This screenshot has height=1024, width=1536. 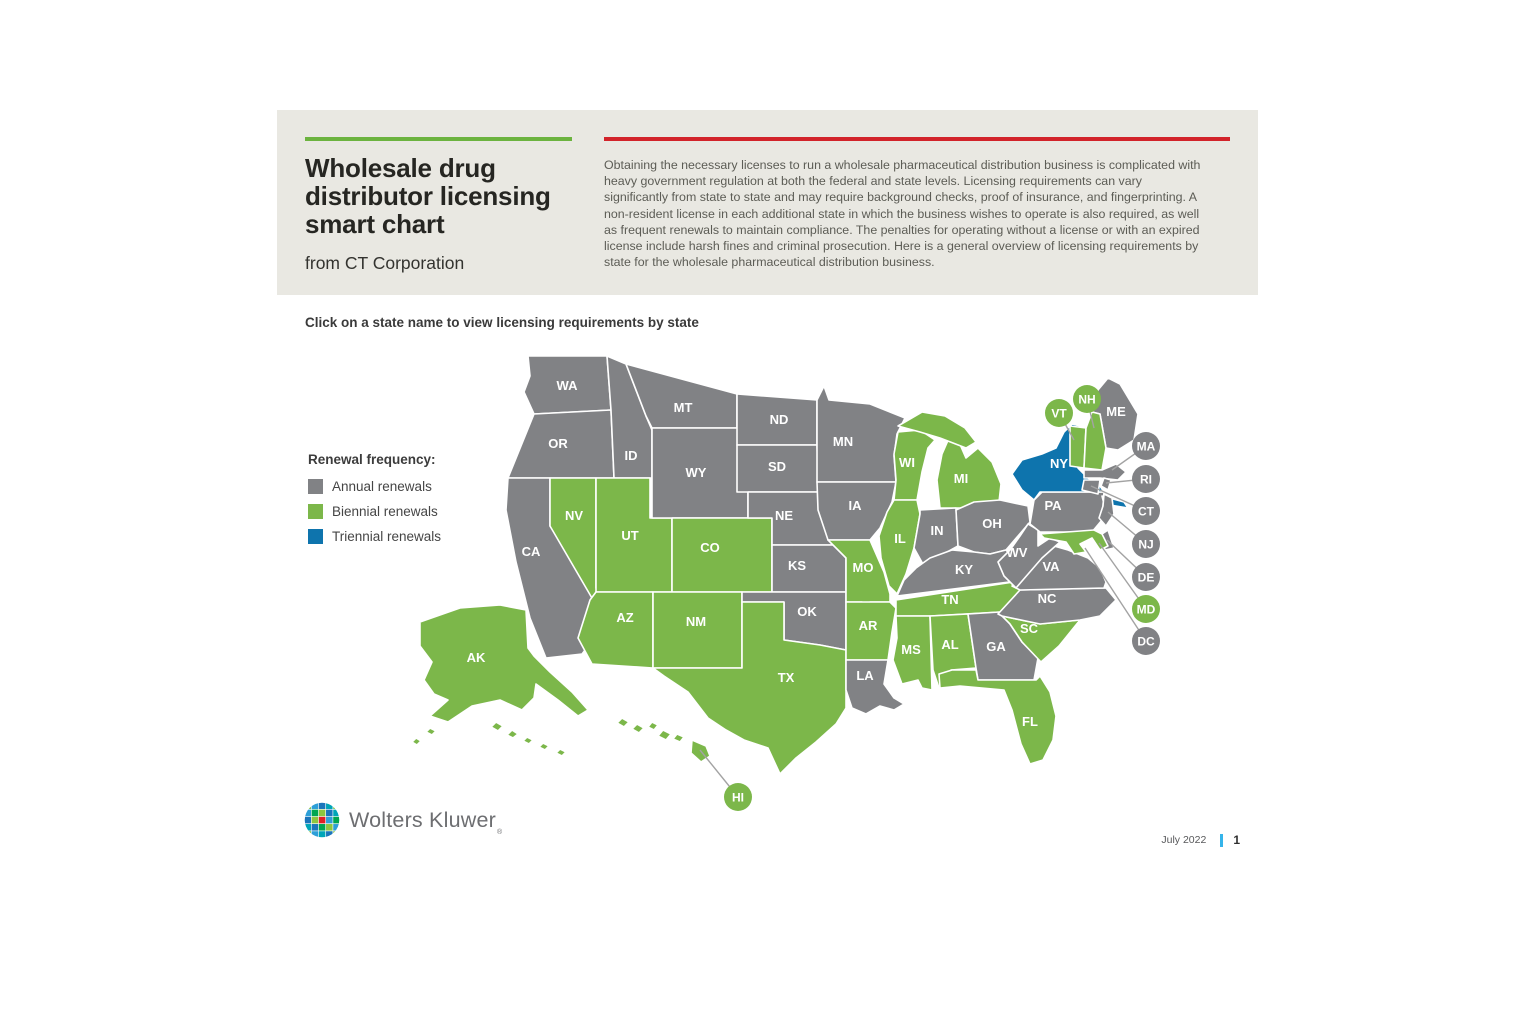 I want to click on state-label-AZ: AZ, so click(x=624, y=617).